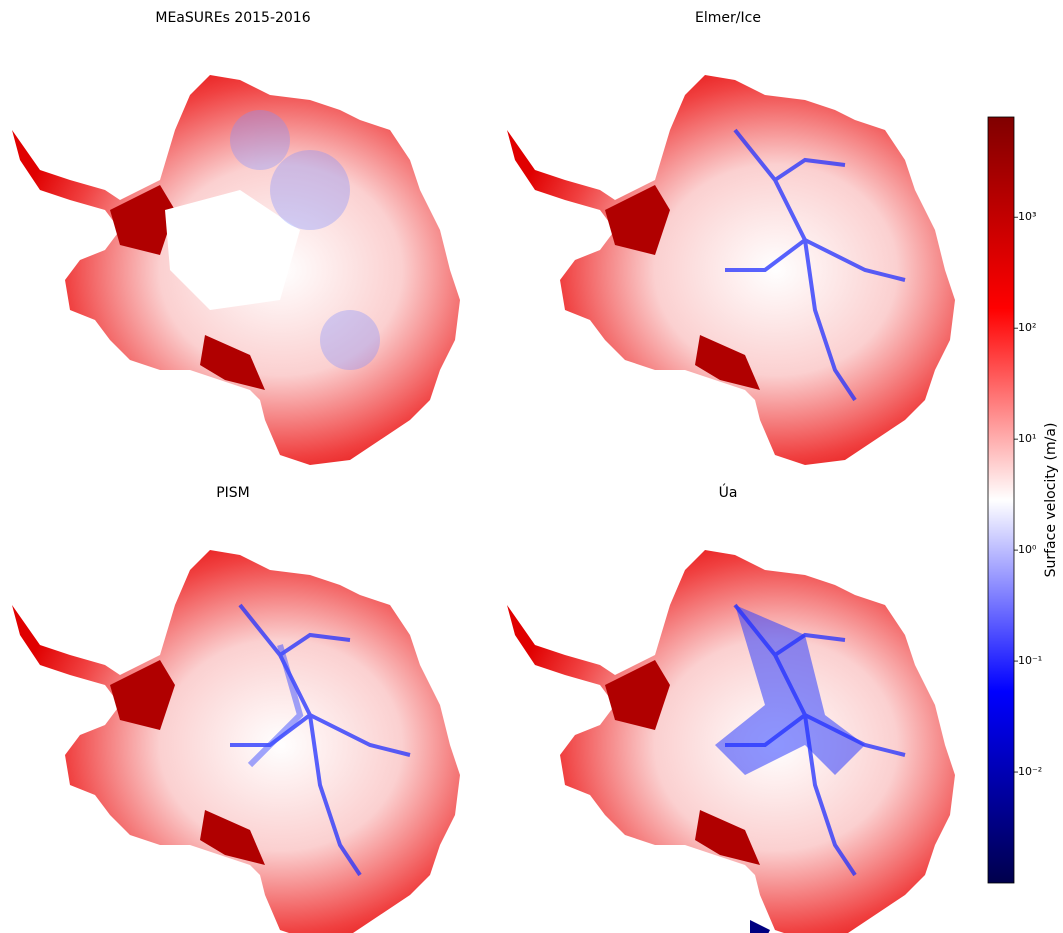 This screenshot has width=1063, height=933. What do you see at coordinates (1001, 500) in the screenshot?
I see `colorbar` at bounding box center [1001, 500].